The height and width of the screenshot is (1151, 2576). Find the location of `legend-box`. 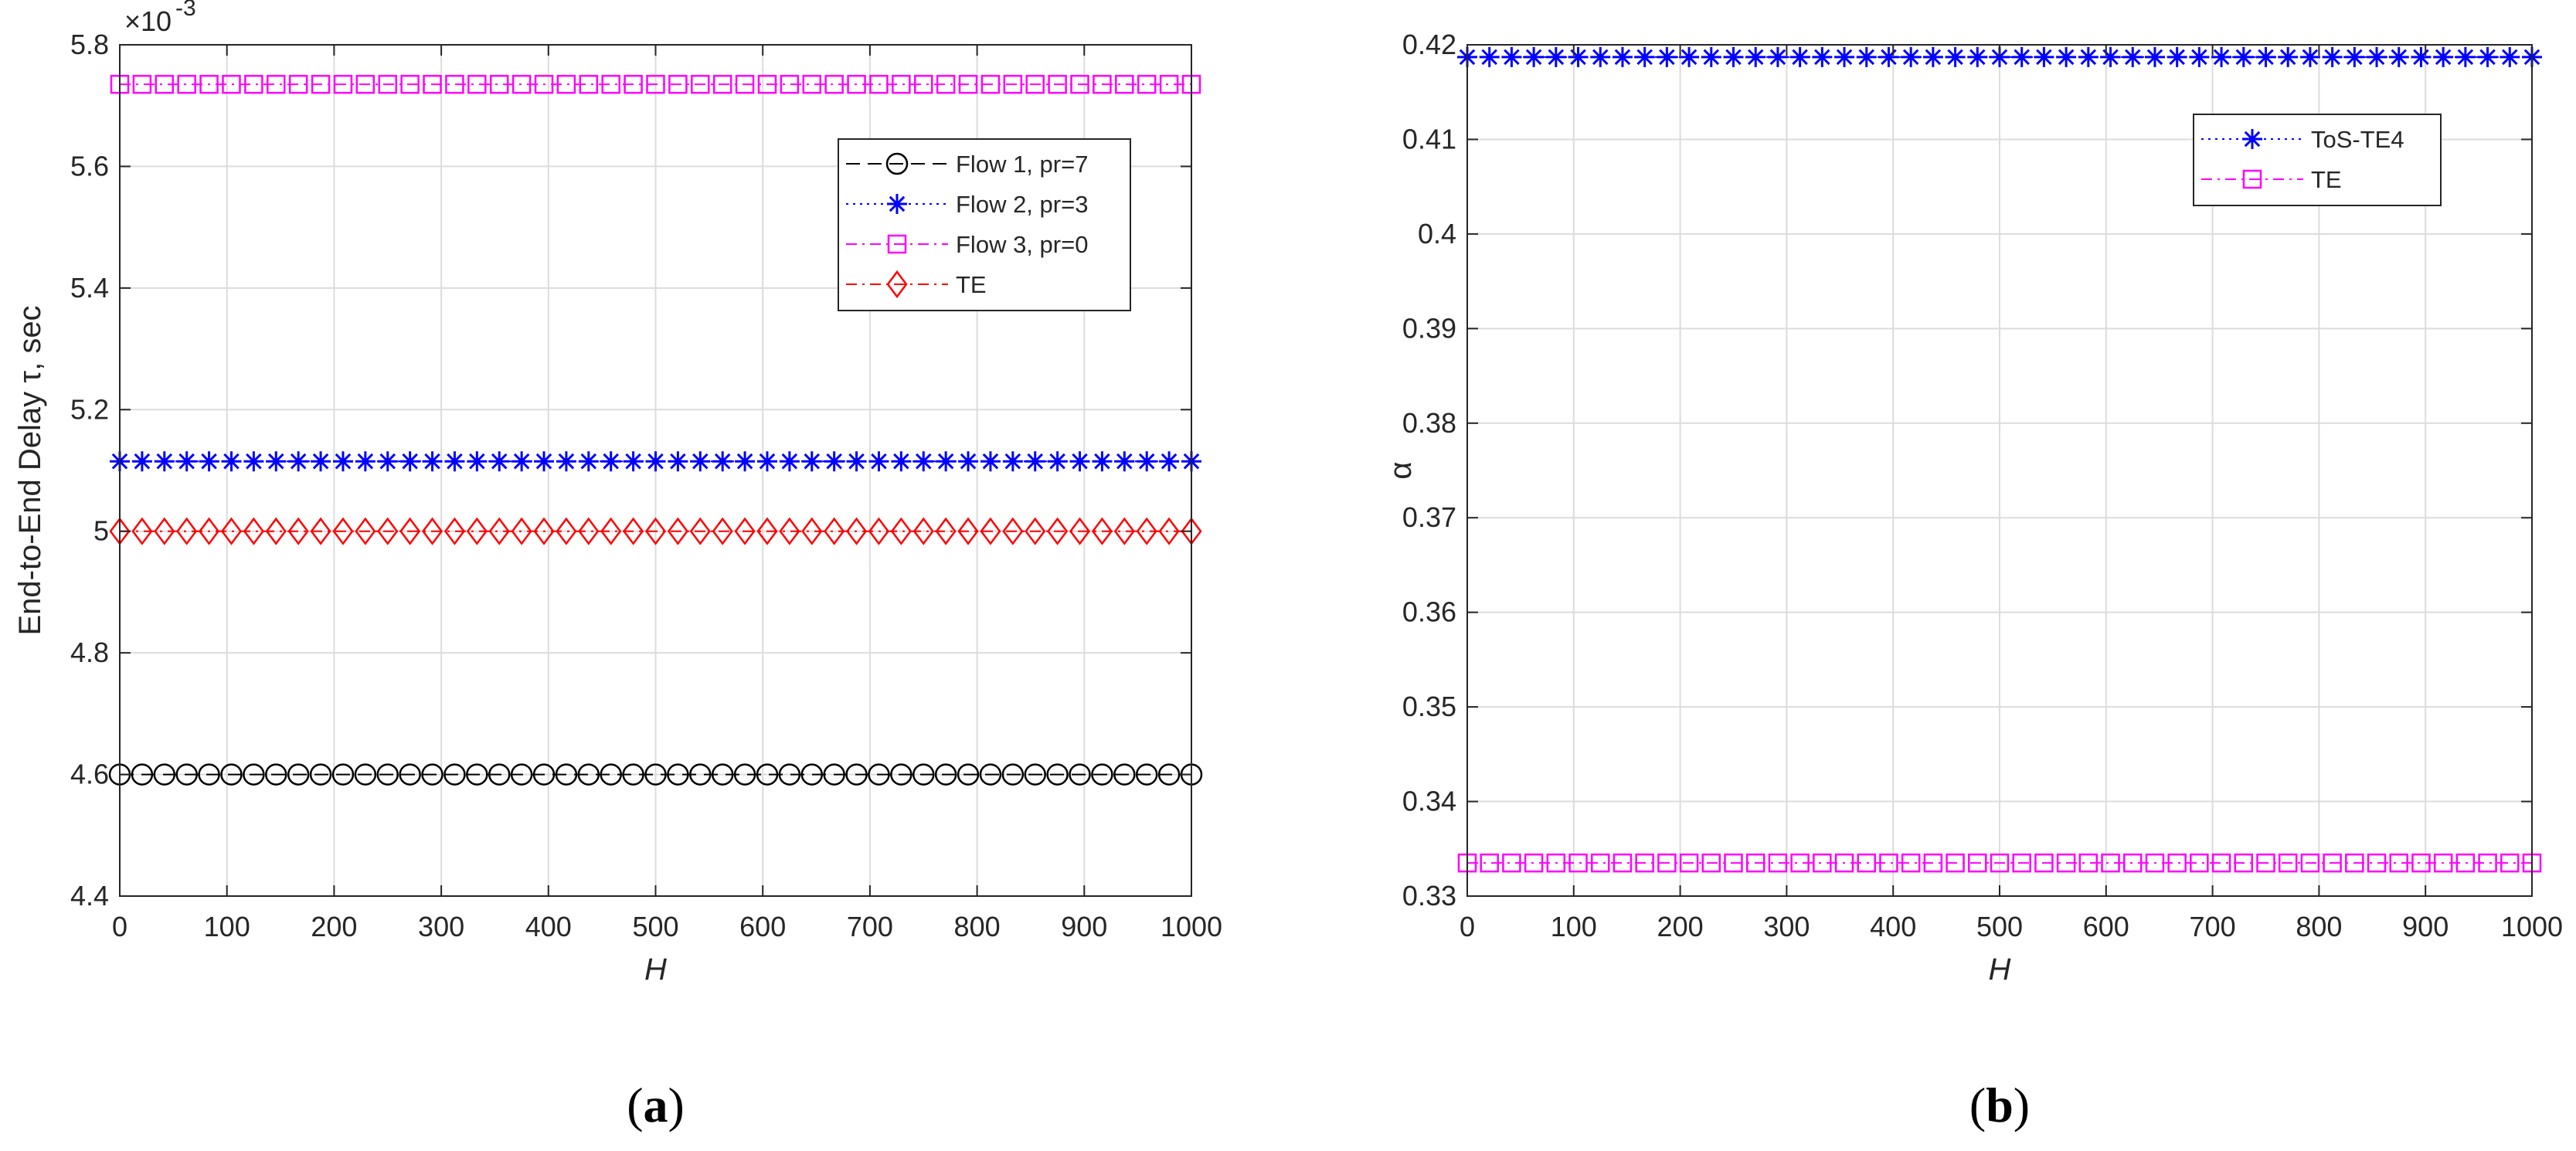

legend-box is located at coordinates (2317, 160).